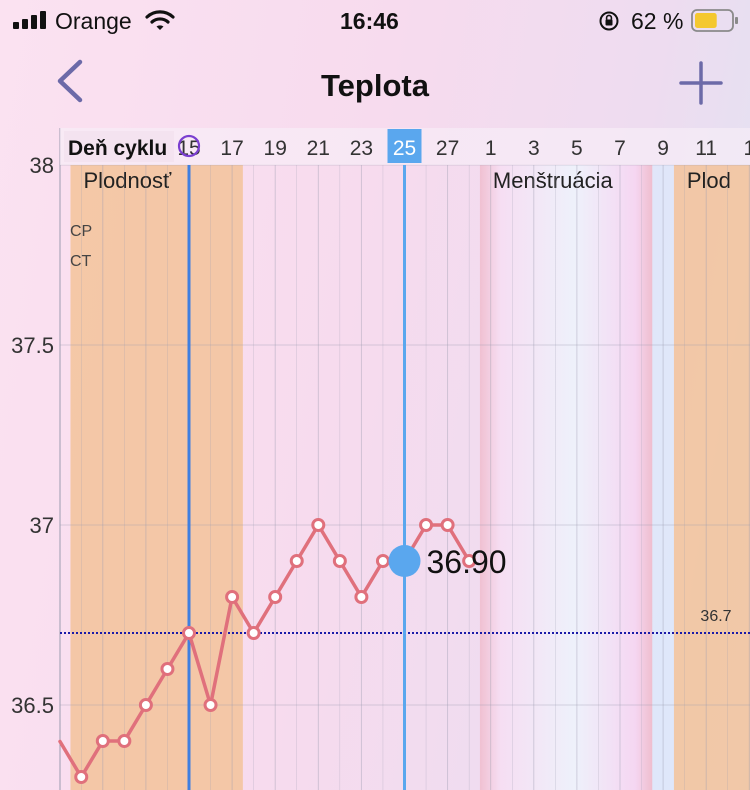  Describe the element at coordinates (663, 148) in the screenshot. I see `x-tick-label: 9` at that location.